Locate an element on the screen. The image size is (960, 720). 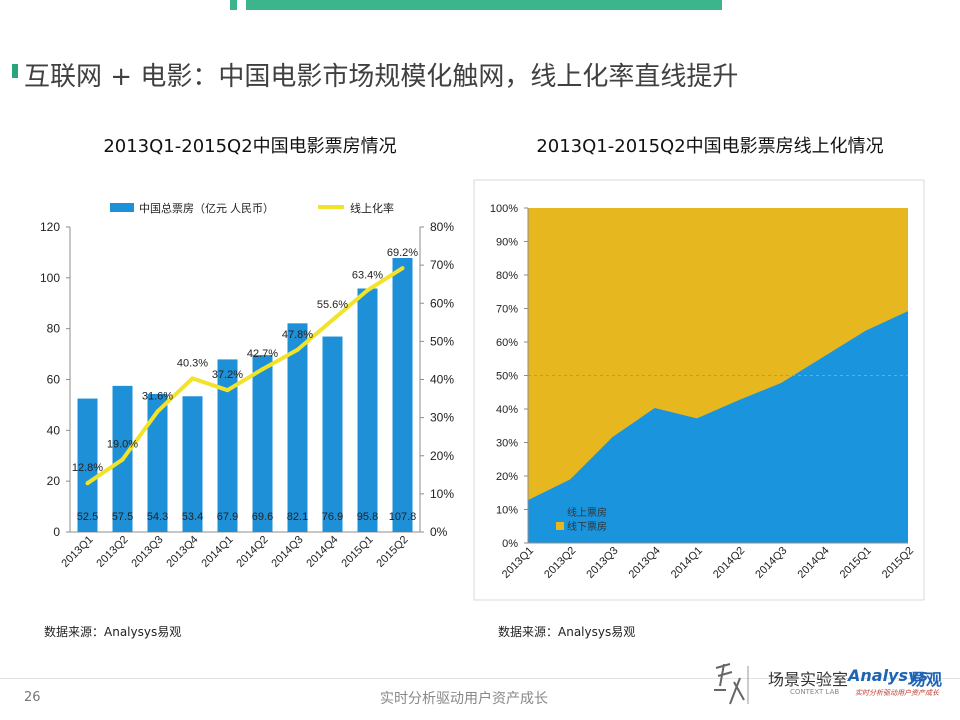
logo-brand-cn: 场景实验室 is located at coordinates (808, 679).